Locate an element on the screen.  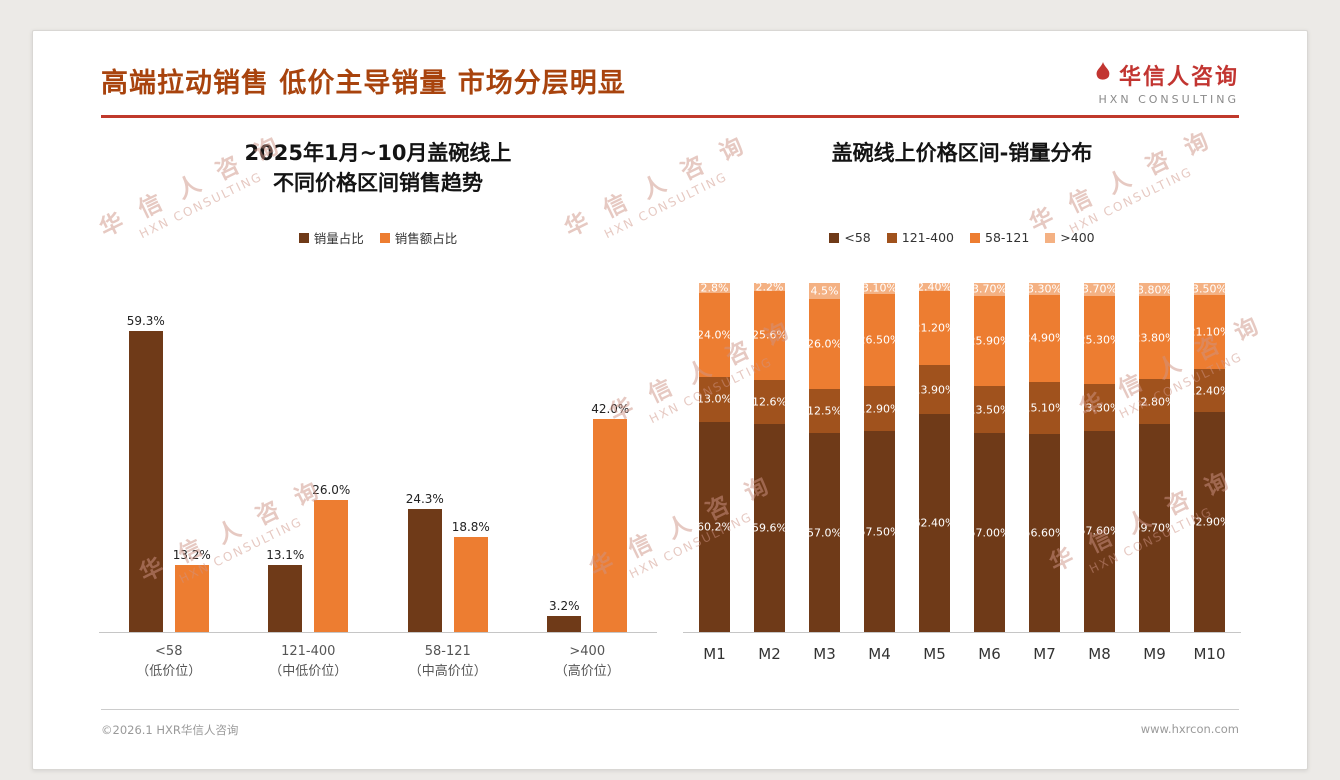
right-chart-xaxis: M1 M2 M3 M4 M5 M6 M7 M8 M9 M10 is located at coordinates (962, 654).